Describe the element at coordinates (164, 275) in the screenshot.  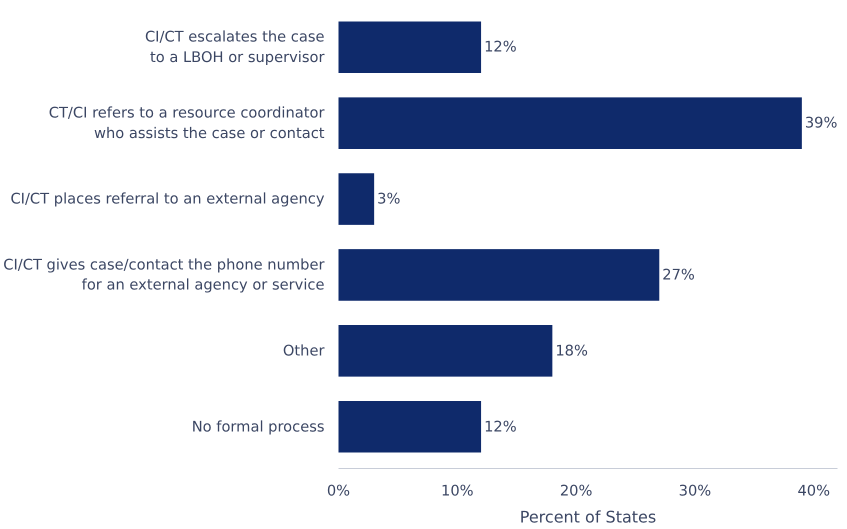
I see `y-tick-label: CI/CT gives case/contact the phone number for an external agency or service` at that location.